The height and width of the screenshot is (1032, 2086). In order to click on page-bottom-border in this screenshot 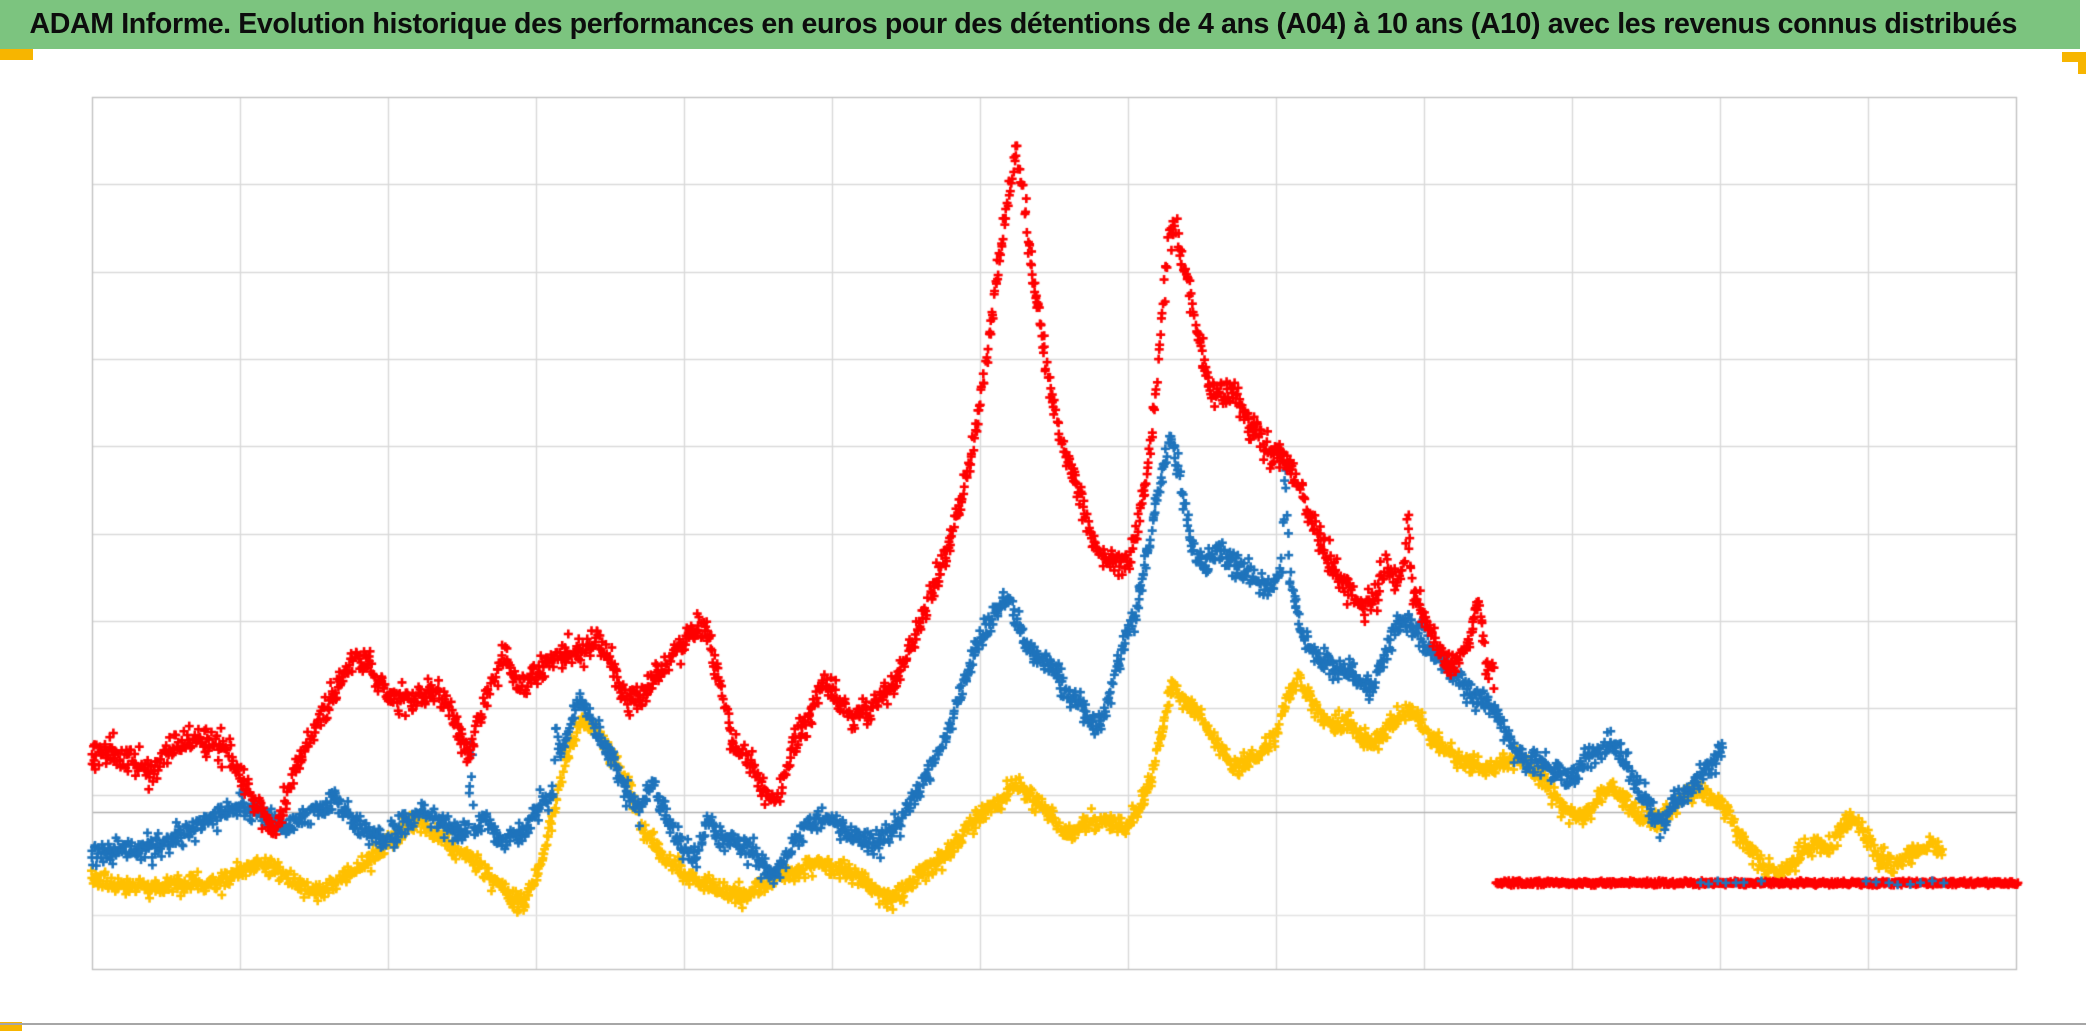, I will do `click(1043, 1024)`.